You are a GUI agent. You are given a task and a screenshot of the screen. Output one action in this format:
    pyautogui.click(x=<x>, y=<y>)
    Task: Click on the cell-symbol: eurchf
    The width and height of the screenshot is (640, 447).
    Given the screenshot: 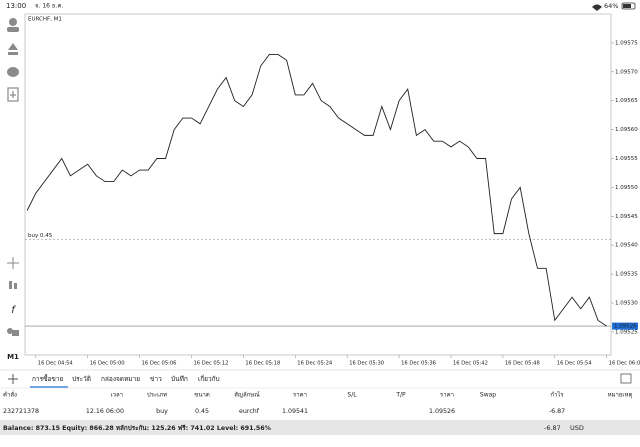 What is the action you would take?
    pyautogui.click(x=249, y=411)
    